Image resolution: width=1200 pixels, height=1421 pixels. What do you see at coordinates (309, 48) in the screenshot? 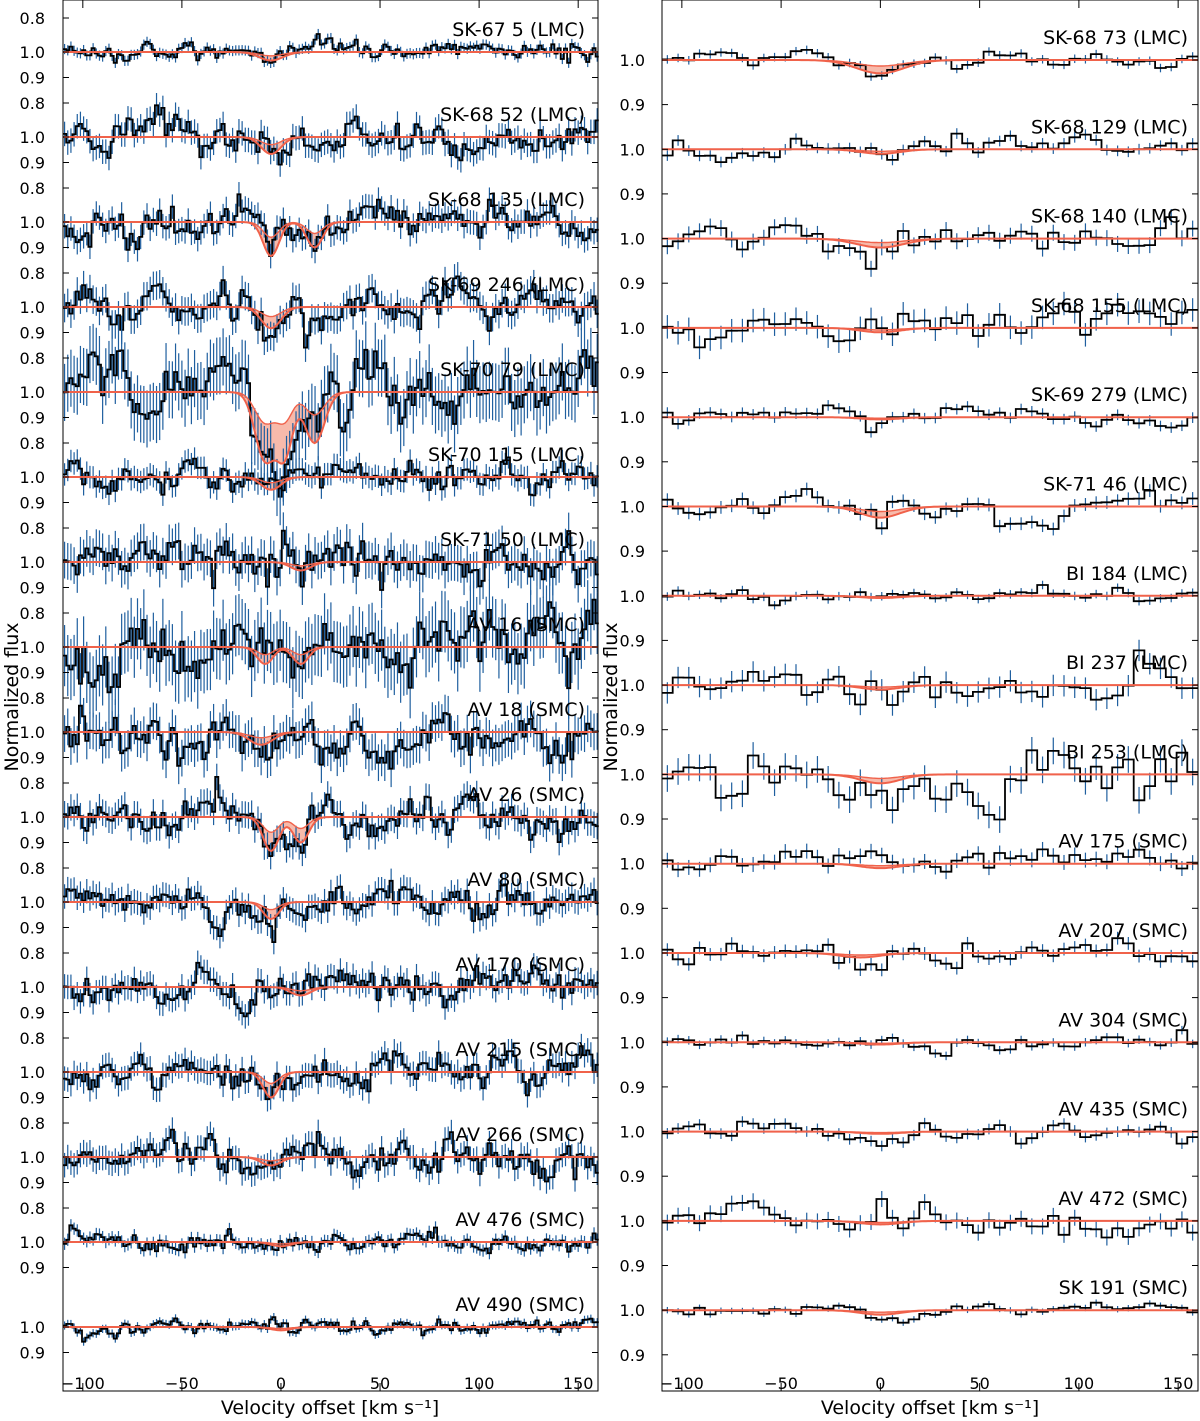
I see `spectrum-panel: SK-67 5 (LMC) 1.0 0.9 0.8` at bounding box center [309, 48].